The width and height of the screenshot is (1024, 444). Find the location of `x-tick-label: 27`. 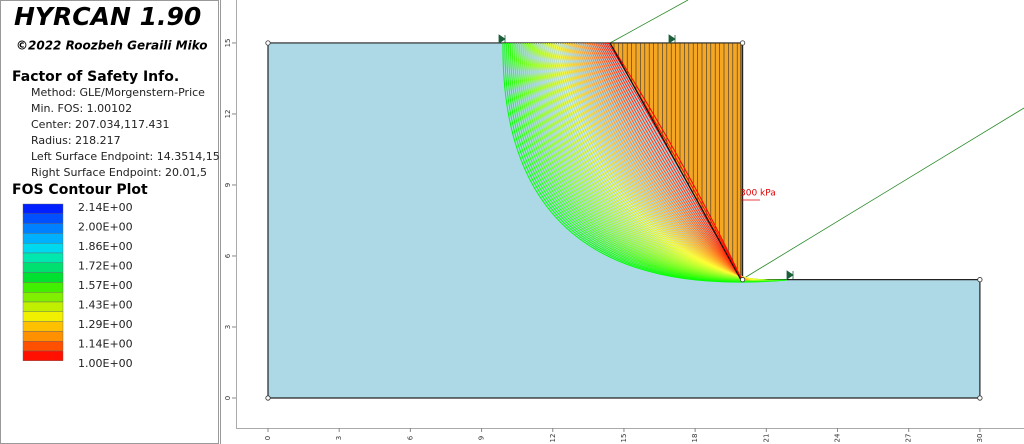

x-tick-label: 27 is located at coordinates (909, 438).